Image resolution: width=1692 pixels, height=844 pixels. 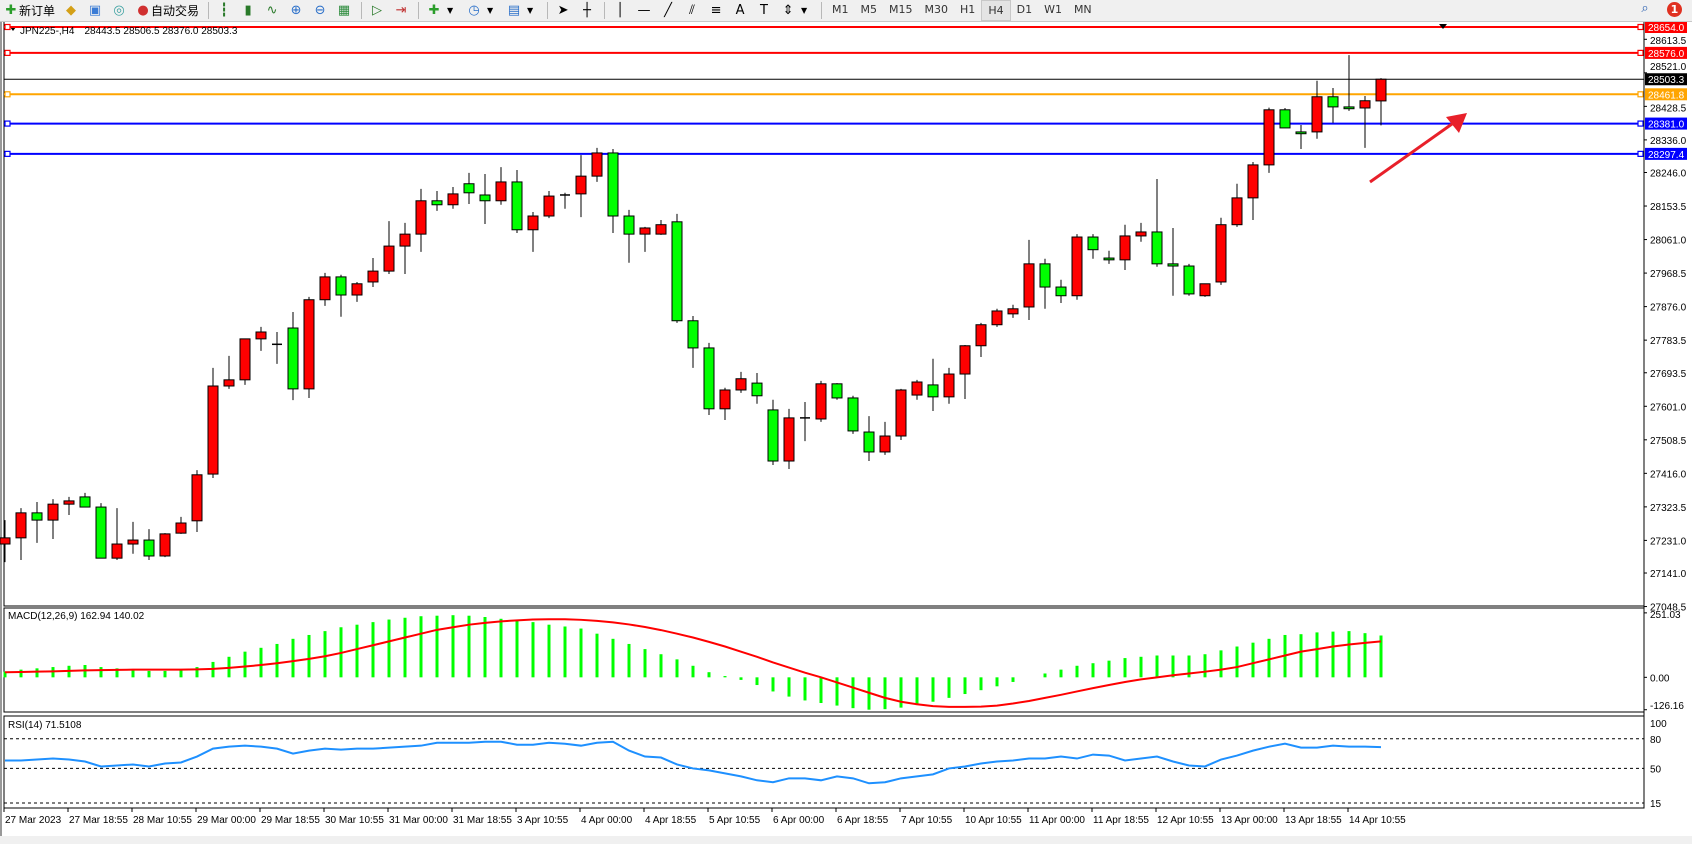 I want to click on timeframe-m30: M30, so click(x=936, y=9).